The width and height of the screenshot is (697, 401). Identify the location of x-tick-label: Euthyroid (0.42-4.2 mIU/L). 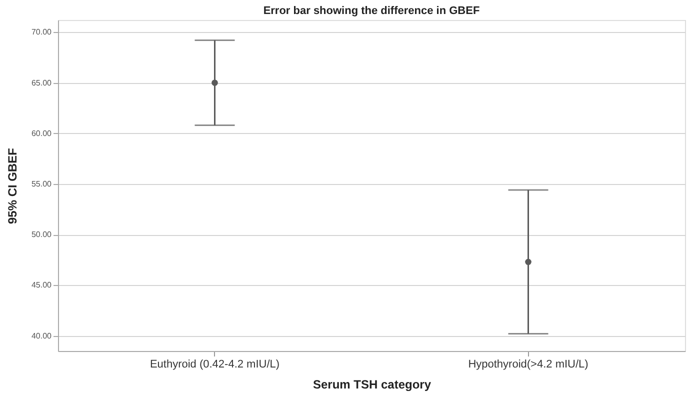
(215, 364).